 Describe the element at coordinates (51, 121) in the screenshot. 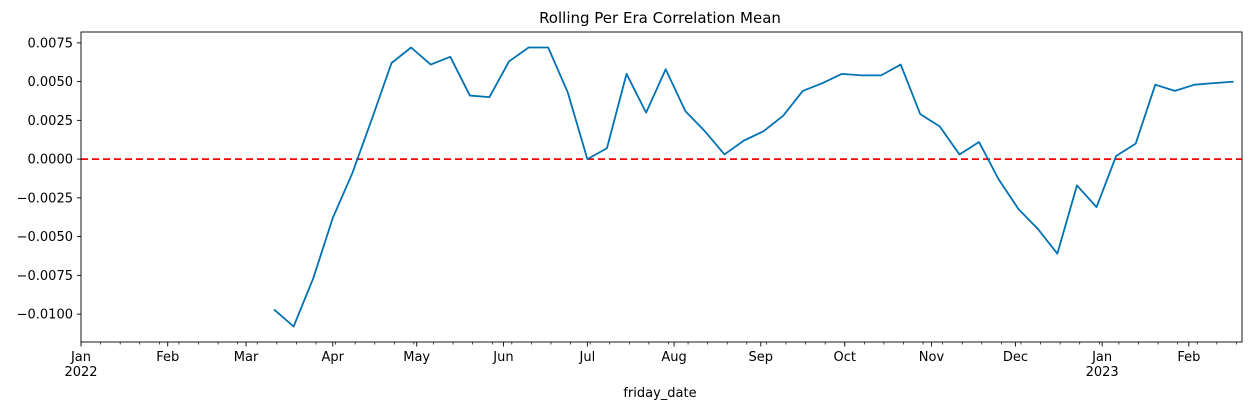

I see `y-tick-label: 0.0025` at that location.